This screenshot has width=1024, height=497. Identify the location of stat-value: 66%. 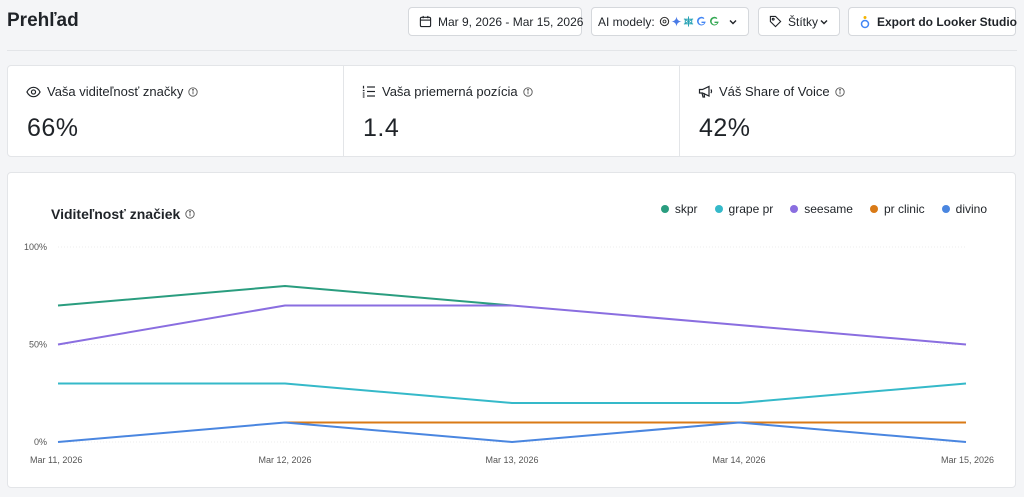
(53, 128).